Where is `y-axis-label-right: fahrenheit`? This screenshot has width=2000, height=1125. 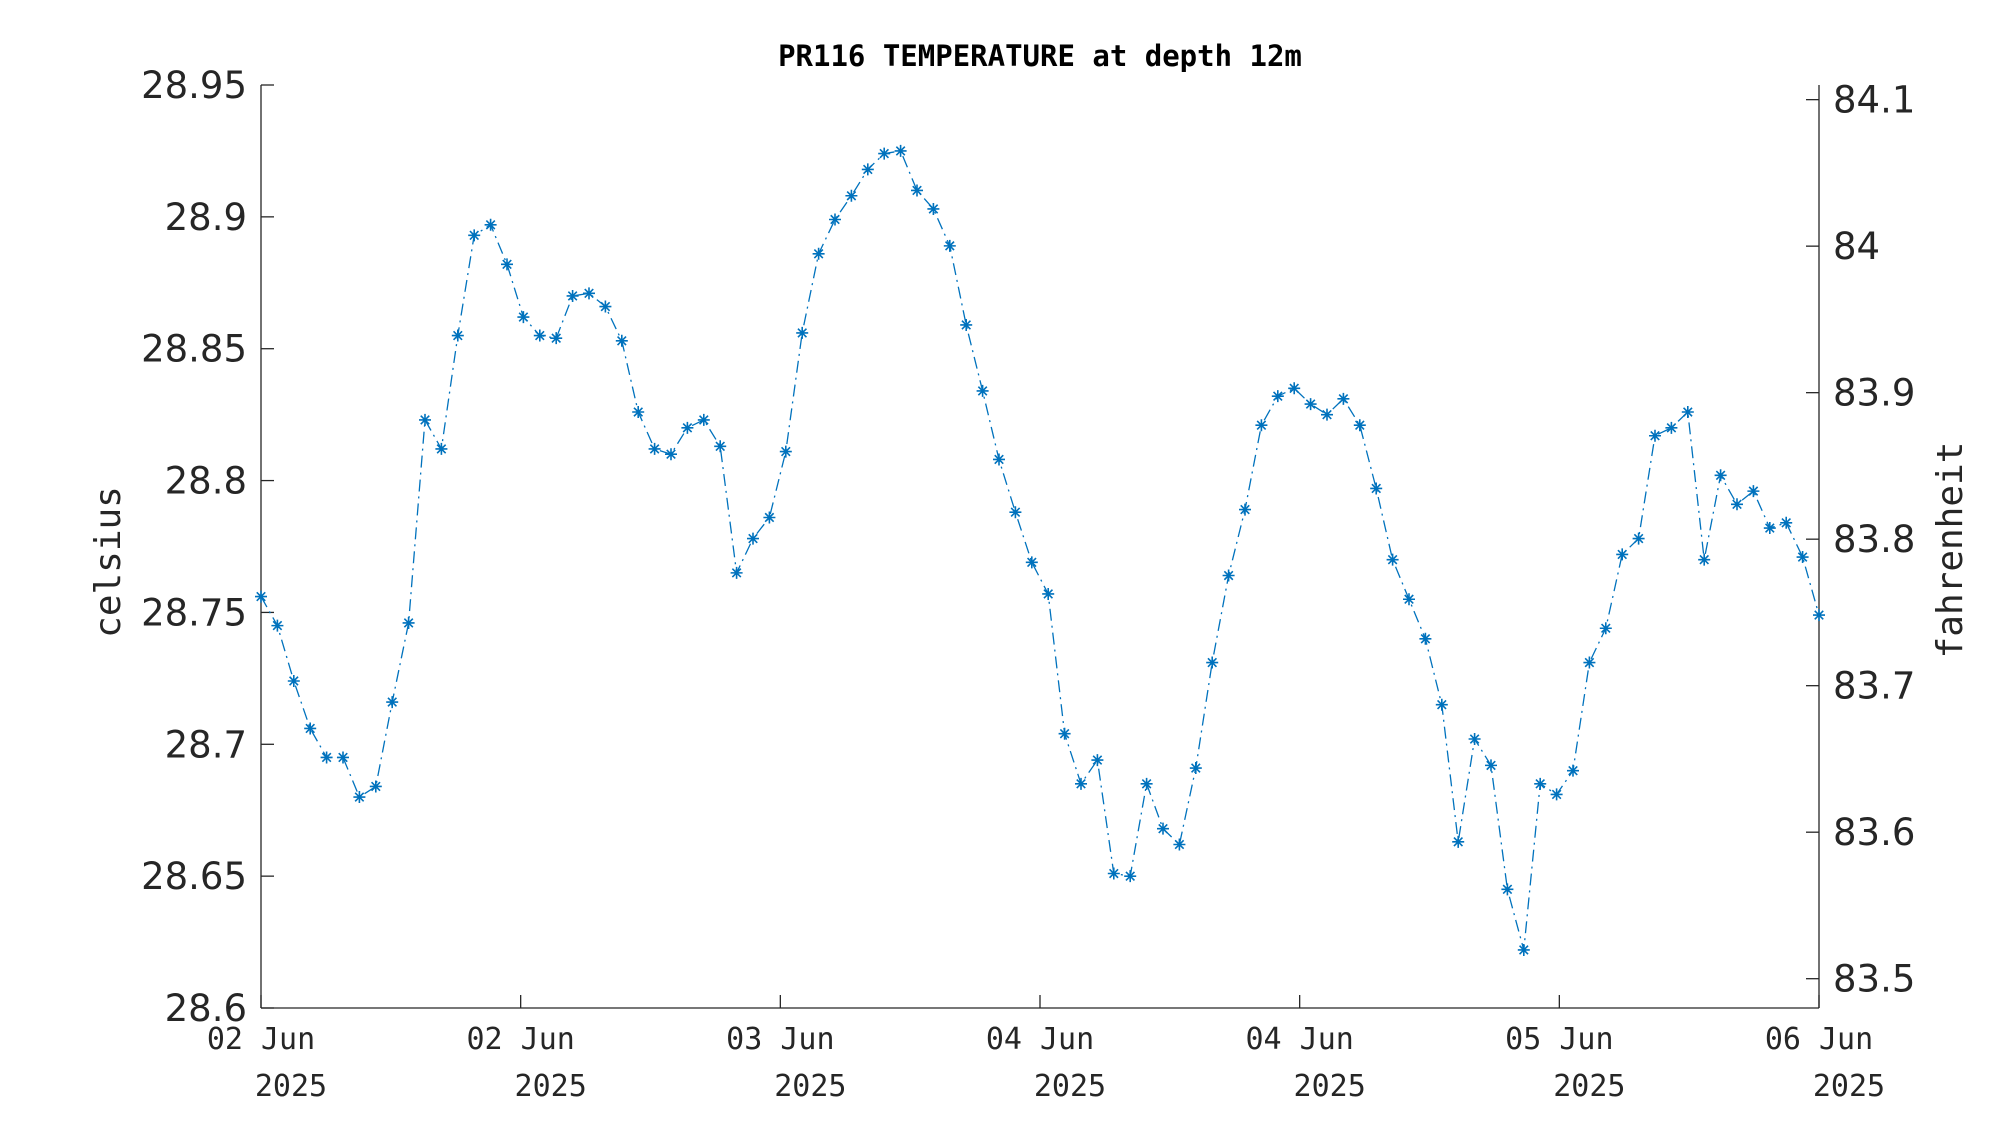
y-axis-label-right: fahrenheit is located at coordinates (1950, 550).